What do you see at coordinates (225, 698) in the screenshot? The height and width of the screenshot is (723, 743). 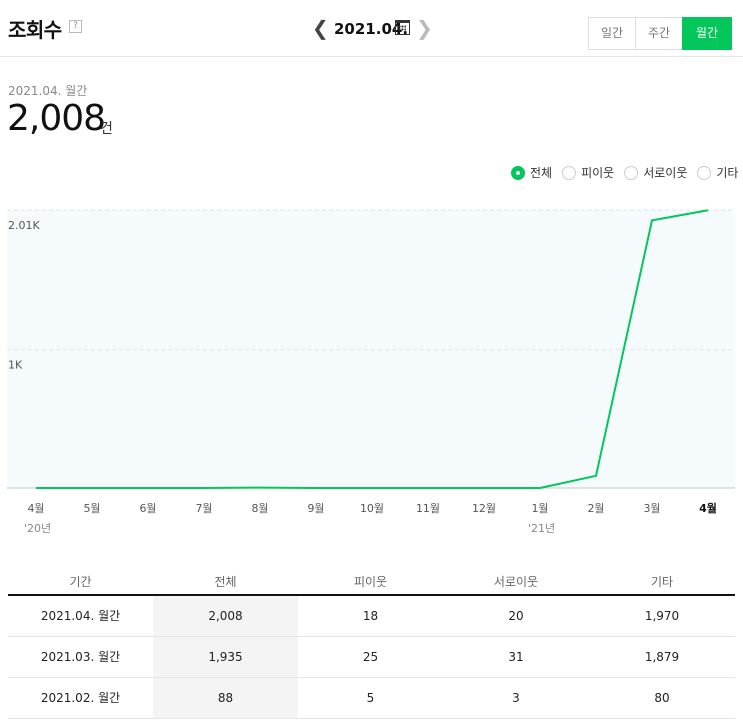 I see `cell-total: 88` at bounding box center [225, 698].